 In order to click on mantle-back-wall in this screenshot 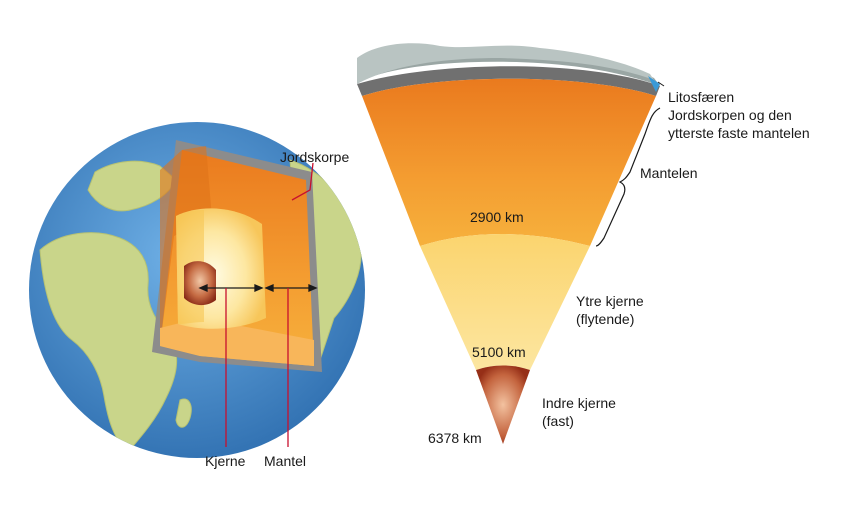, I will do `click(186, 246)`.